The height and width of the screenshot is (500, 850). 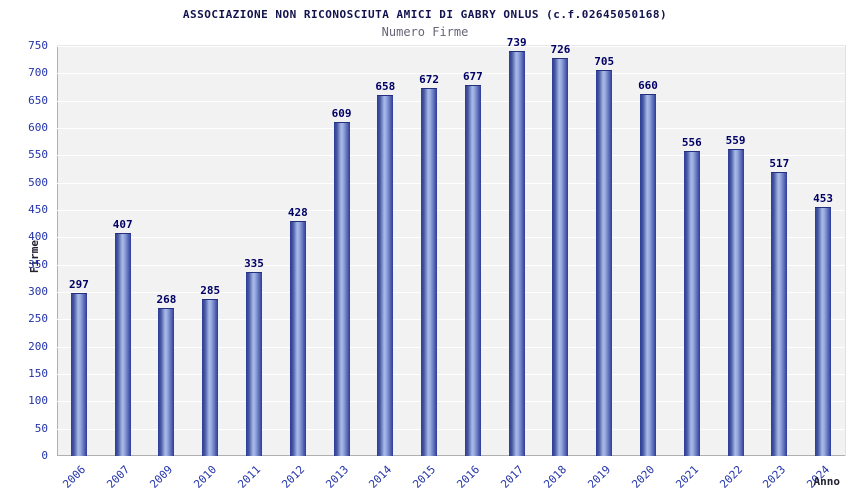 I want to click on bar-value-label: 658, so click(x=385, y=86).